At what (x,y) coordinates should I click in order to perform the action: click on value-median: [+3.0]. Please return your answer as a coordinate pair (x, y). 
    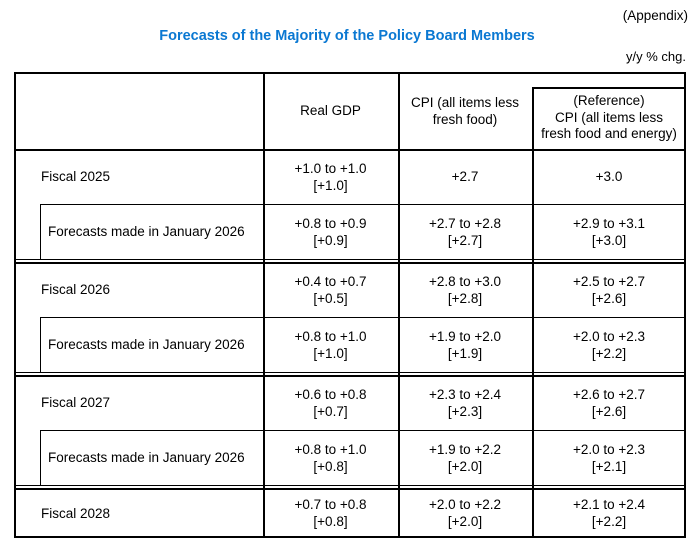
    Looking at the image, I should click on (609, 240).